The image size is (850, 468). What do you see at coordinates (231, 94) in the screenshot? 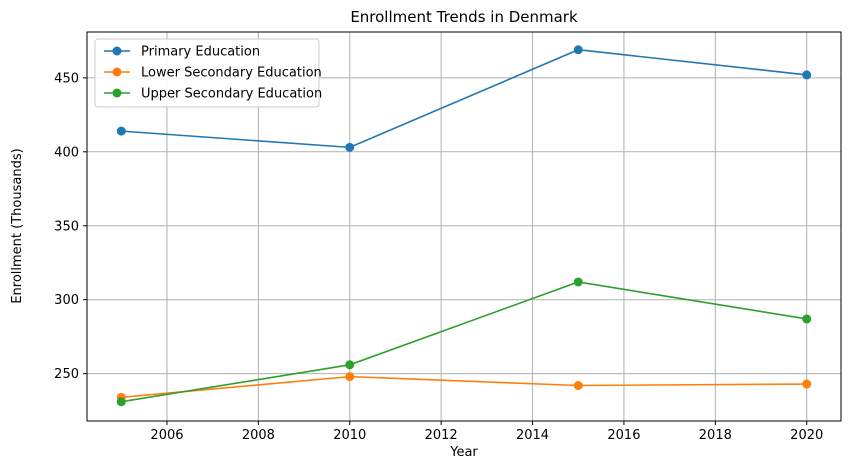
I see `legend-label: Upper Secondary Education` at bounding box center [231, 94].